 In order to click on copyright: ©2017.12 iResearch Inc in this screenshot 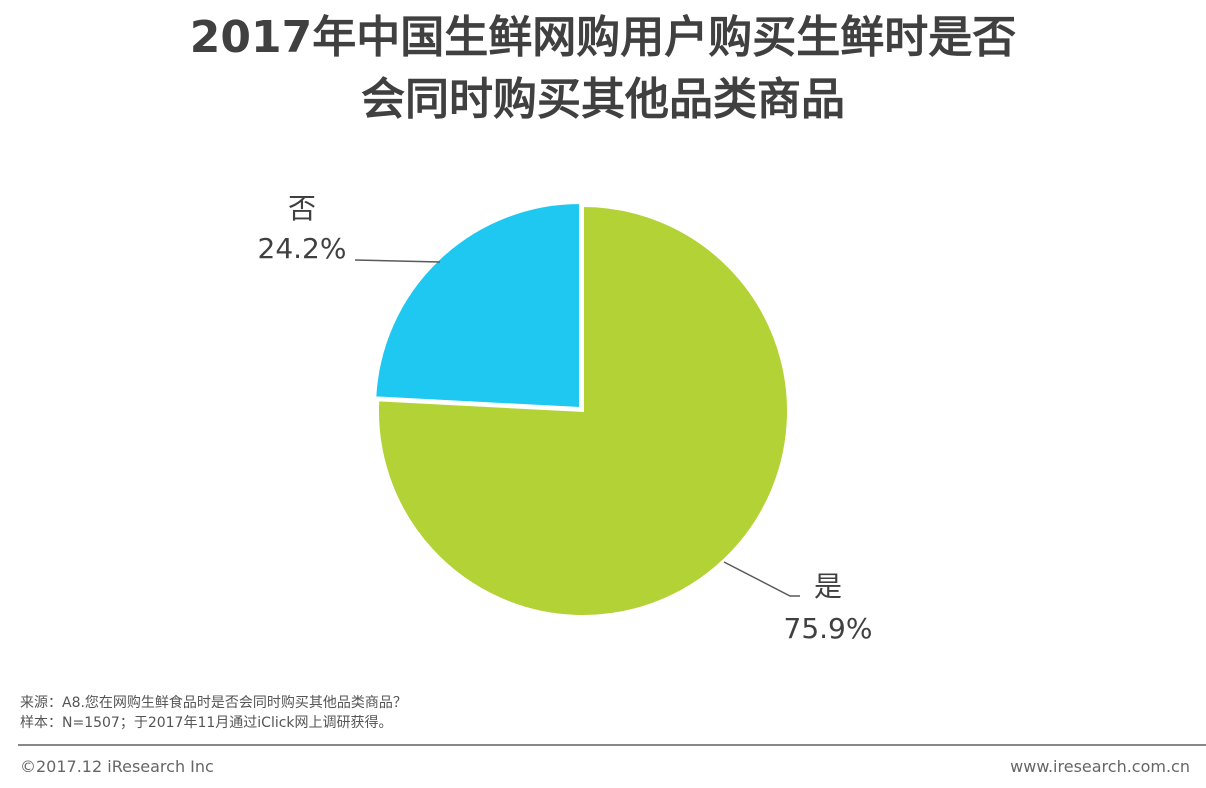, I will do `click(117, 766)`.